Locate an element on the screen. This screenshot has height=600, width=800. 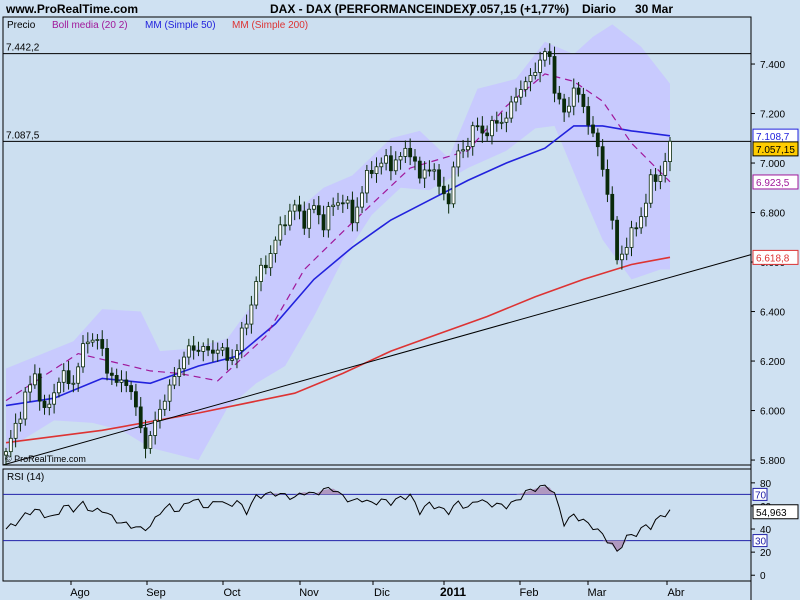
y-tick-label: 5.800 is located at coordinates (772, 461).